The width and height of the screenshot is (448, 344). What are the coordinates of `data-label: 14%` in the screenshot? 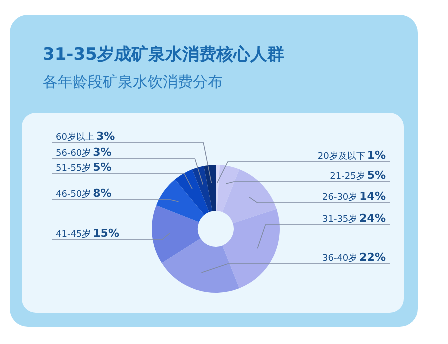 It's located at (373, 196).